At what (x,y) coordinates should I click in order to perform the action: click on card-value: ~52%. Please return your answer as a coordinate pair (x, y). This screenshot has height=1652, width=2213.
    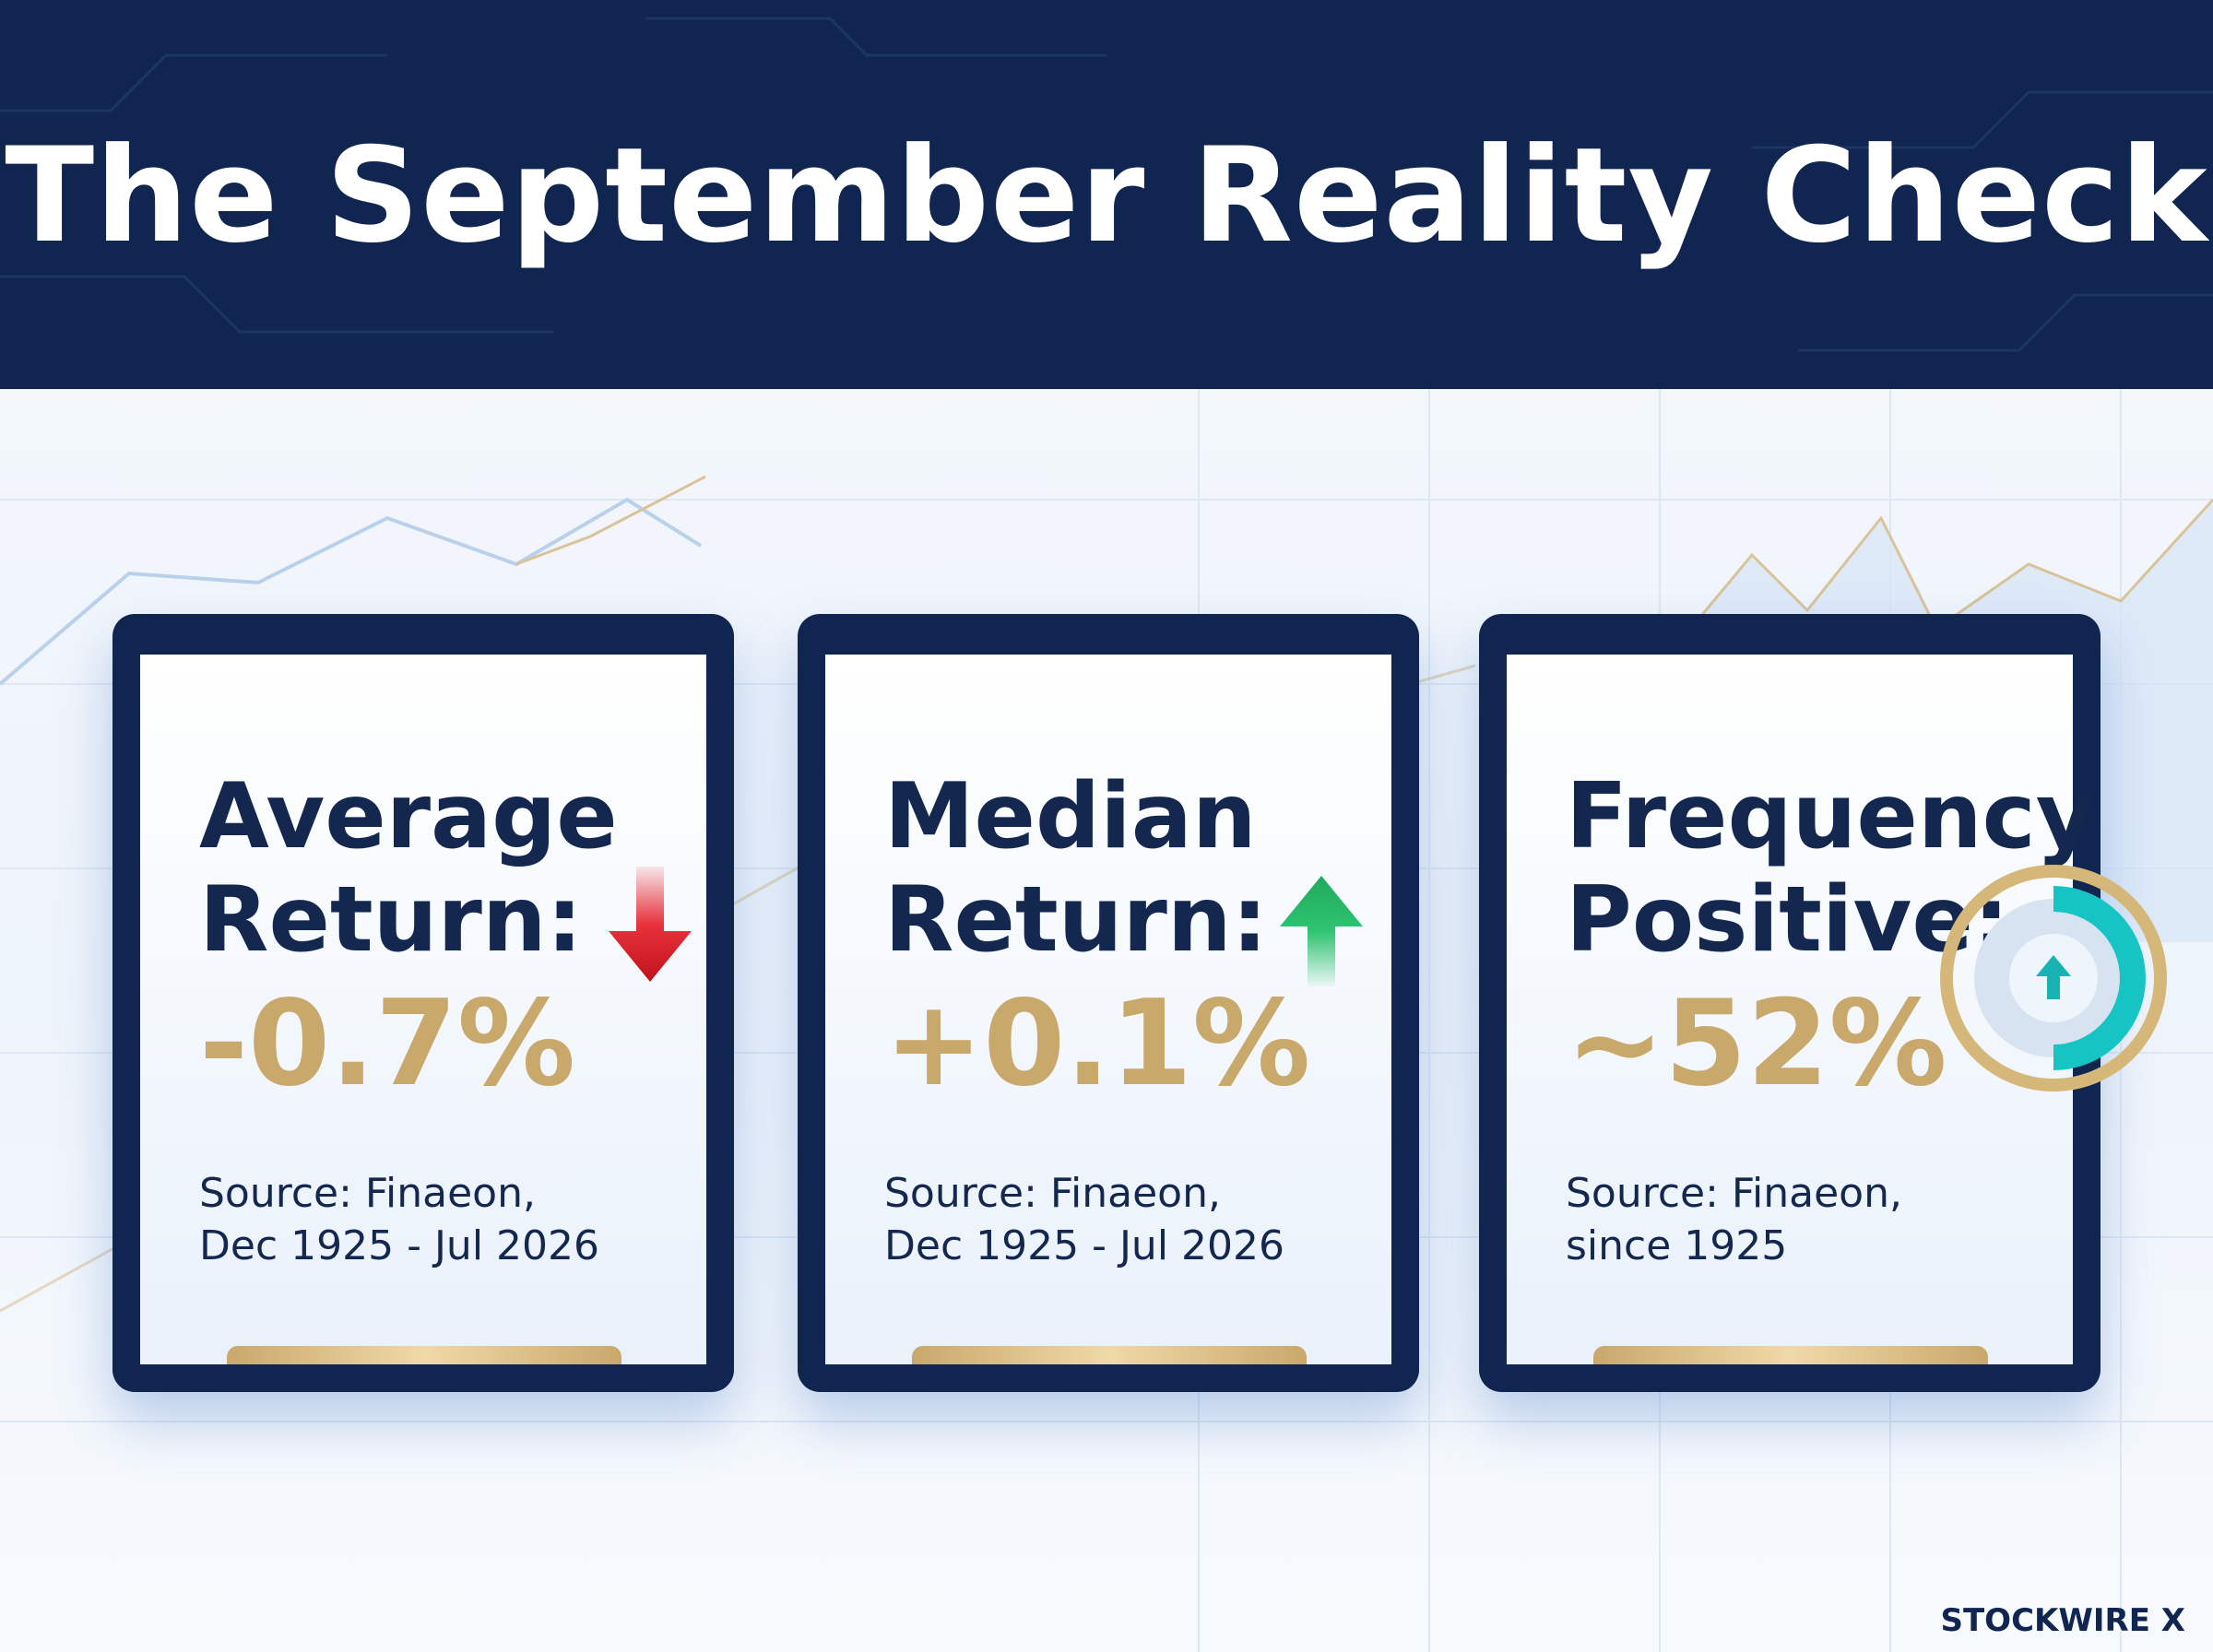
    Looking at the image, I should click on (1756, 1044).